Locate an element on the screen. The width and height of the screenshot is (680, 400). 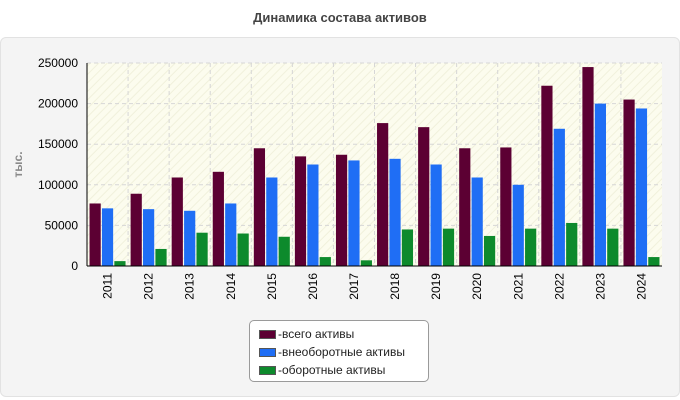
legend-item-noncurrent: - внеоборотные активы is located at coordinates (343, 352).